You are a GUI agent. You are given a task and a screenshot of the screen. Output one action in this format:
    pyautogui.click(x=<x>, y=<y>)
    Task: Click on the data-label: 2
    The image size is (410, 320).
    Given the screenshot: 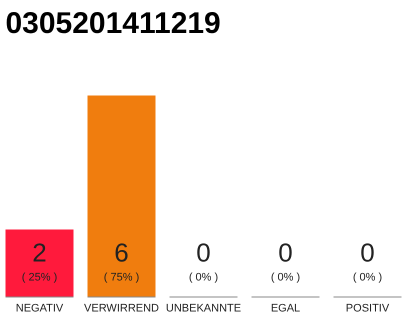 What is the action you would take?
    pyautogui.click(x=39, y=253)
    